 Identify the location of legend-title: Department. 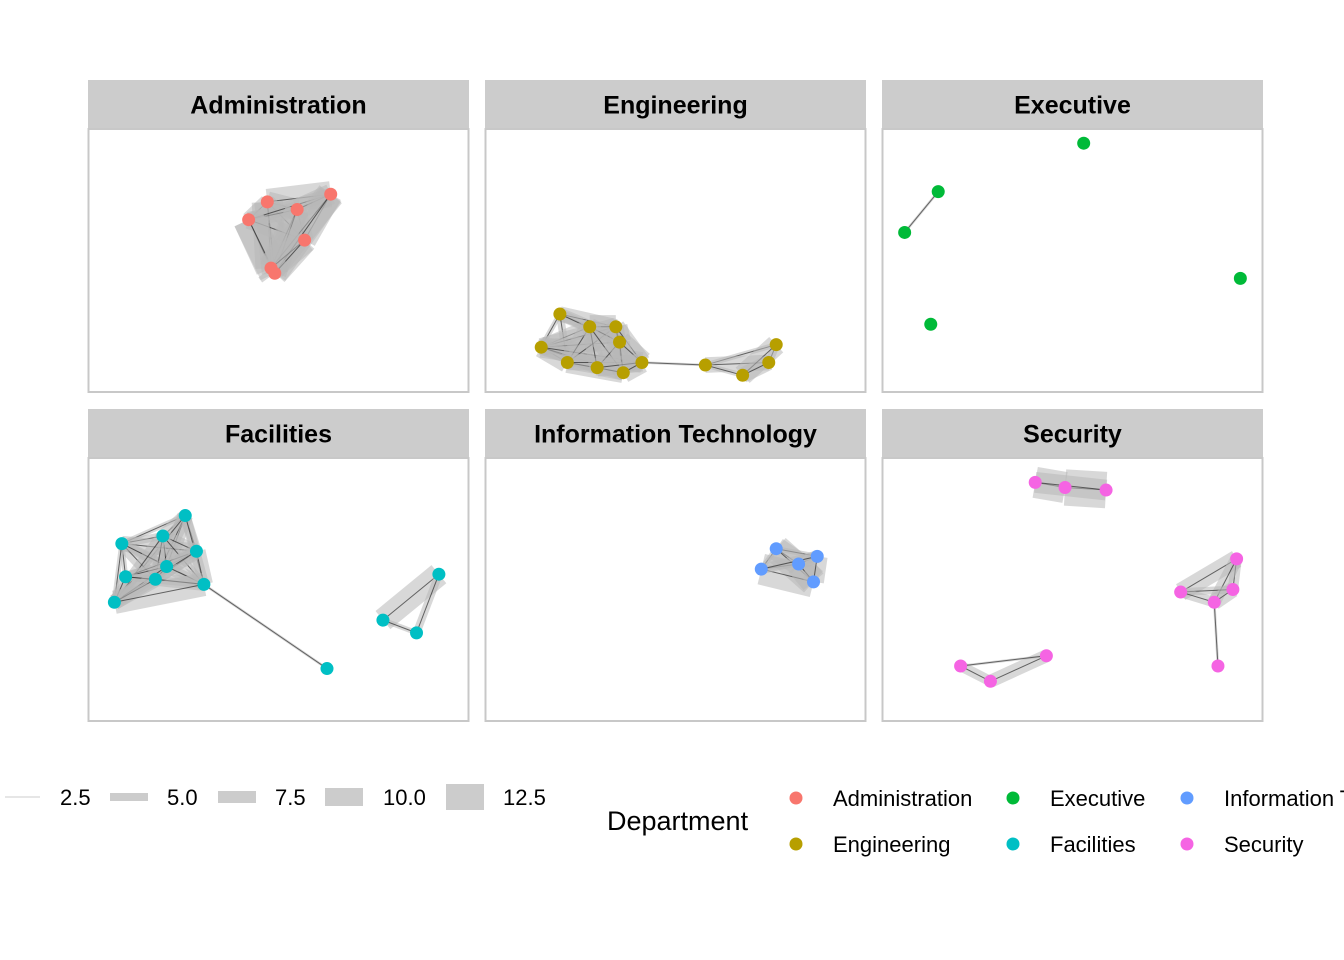
(678, 821).